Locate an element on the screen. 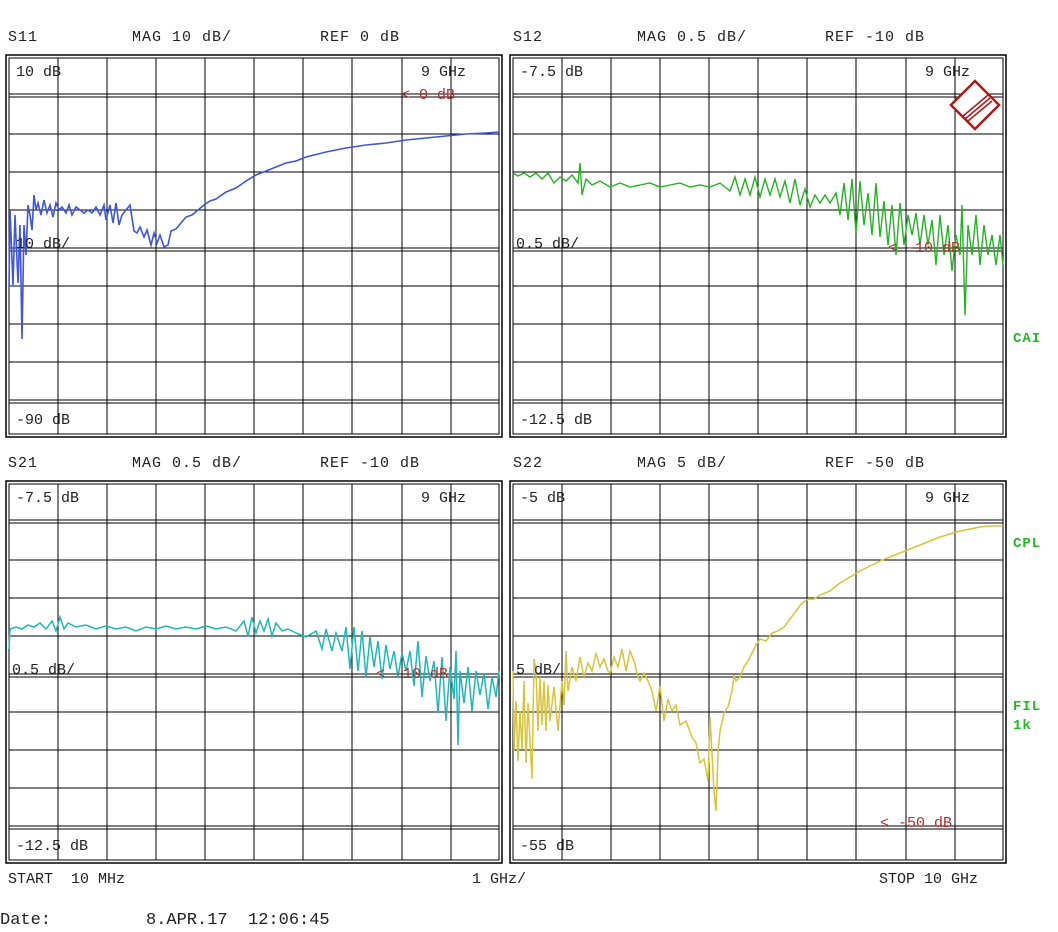  s12-top-label: -7.5 dB is located at coordinates (551, 72).